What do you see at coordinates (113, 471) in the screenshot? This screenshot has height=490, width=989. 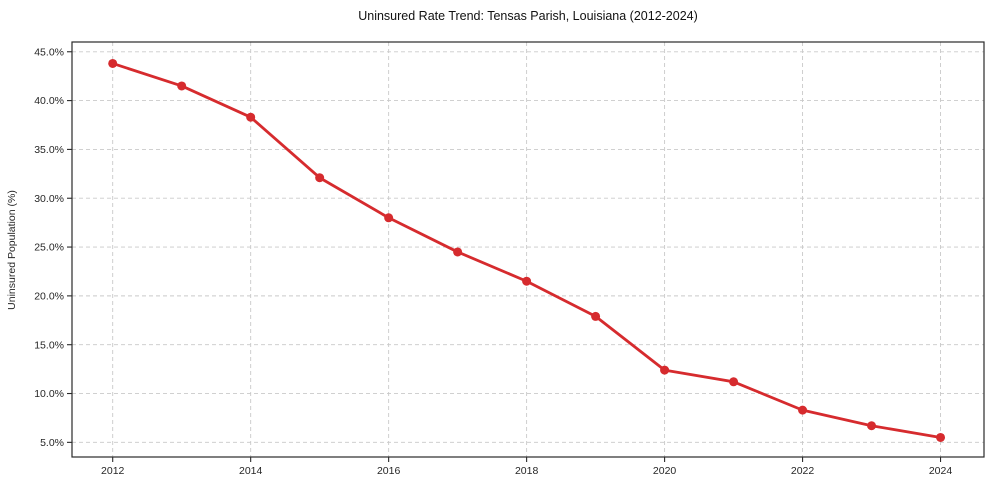 I see `x-tick-label: 2012` at bounding box center [113, 471].